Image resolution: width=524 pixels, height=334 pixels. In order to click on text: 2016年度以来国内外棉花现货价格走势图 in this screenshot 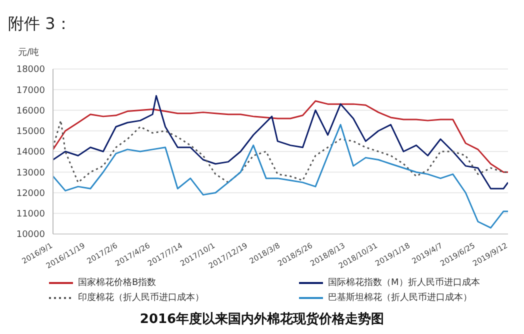, I will do `click(262, 319)`.